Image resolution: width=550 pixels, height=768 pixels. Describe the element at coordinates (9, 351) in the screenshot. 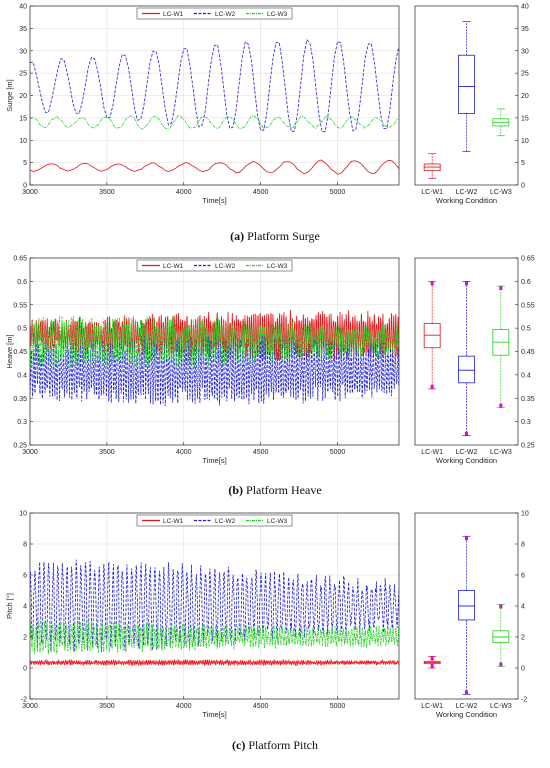

I see `y-axis-label: Heave [m]` at that location.